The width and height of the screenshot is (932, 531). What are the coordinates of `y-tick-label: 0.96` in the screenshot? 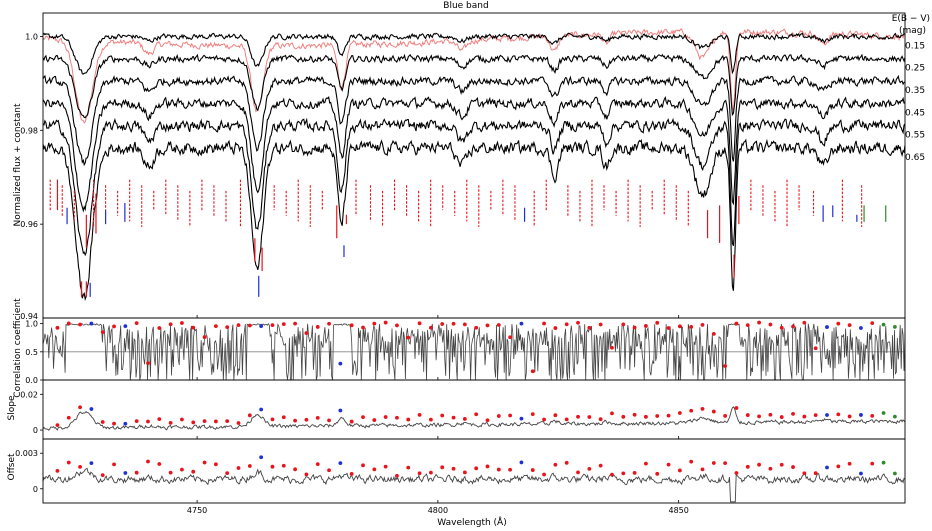 It's located at (29, 224).